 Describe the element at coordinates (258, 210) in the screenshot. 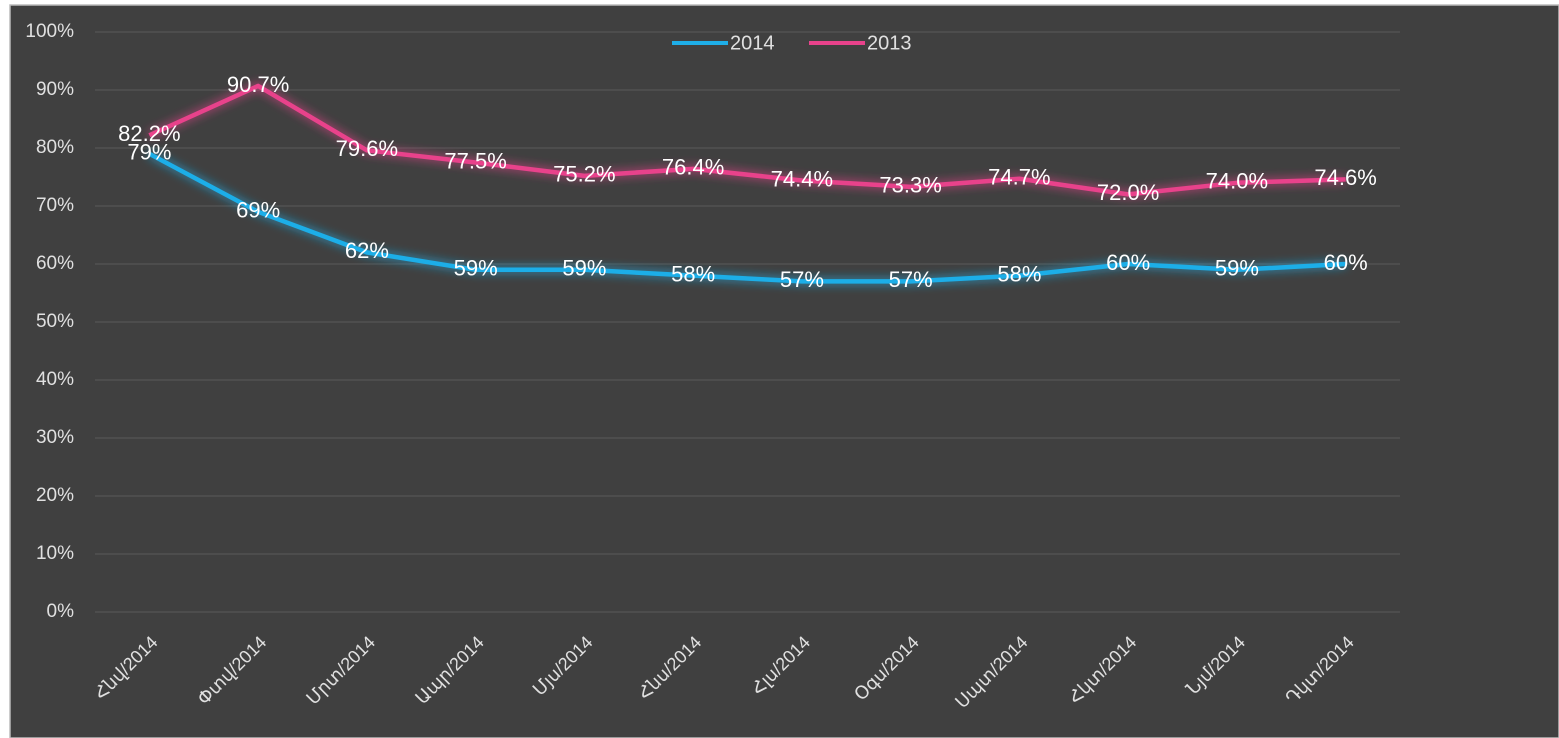

I see `data-label: 69%` at that location.